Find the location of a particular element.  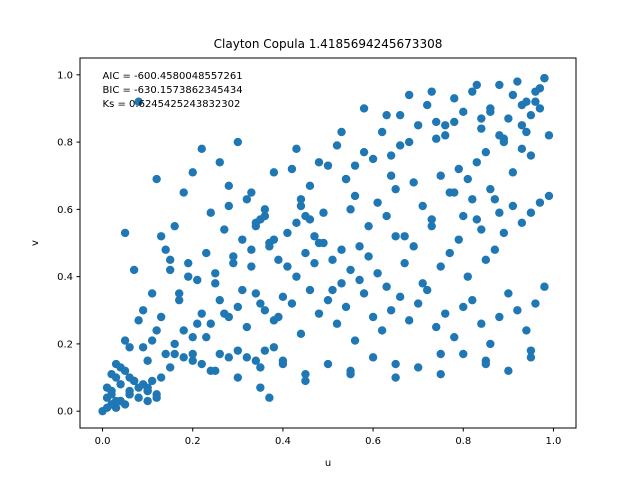

x-tick-label: 0.2 is located at coordinates (193, 441).